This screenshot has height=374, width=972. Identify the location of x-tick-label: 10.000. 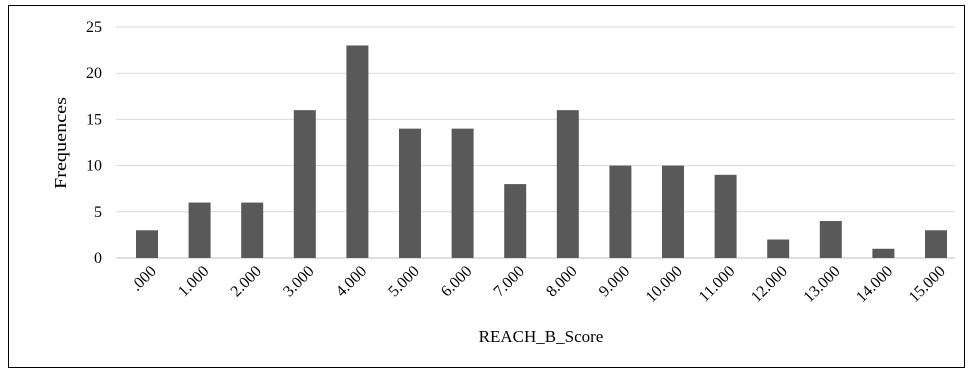
(664, 284).